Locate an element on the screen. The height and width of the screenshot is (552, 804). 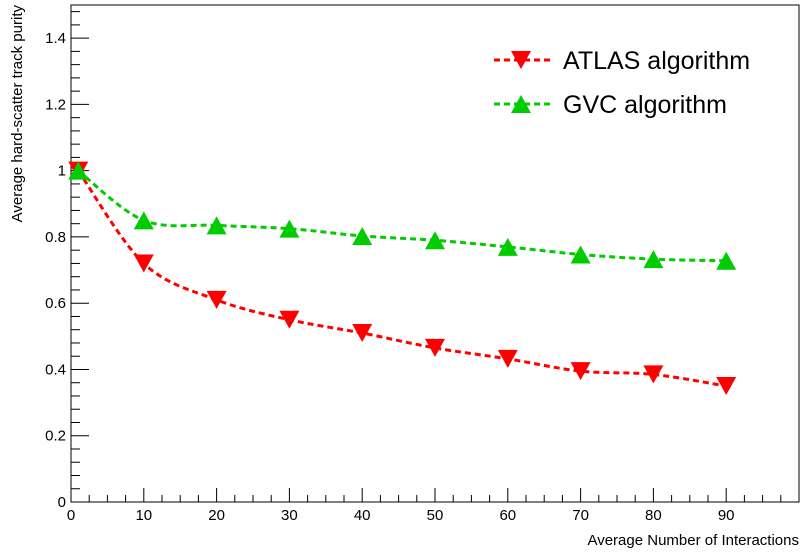
x-tick-label: 10 is located at coordinates (143, 515).